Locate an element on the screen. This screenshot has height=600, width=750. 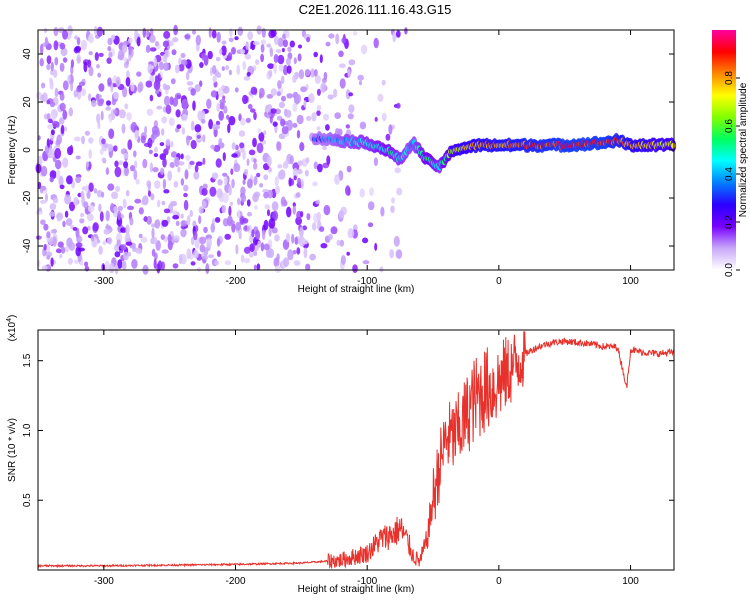
snr-x-tick-label: -200 is located at coordinates (236, 581).